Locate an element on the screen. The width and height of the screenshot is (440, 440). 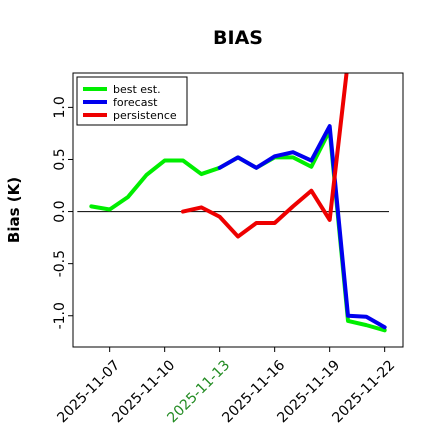
legend-label: best est. is located at coordinates (137, 89).